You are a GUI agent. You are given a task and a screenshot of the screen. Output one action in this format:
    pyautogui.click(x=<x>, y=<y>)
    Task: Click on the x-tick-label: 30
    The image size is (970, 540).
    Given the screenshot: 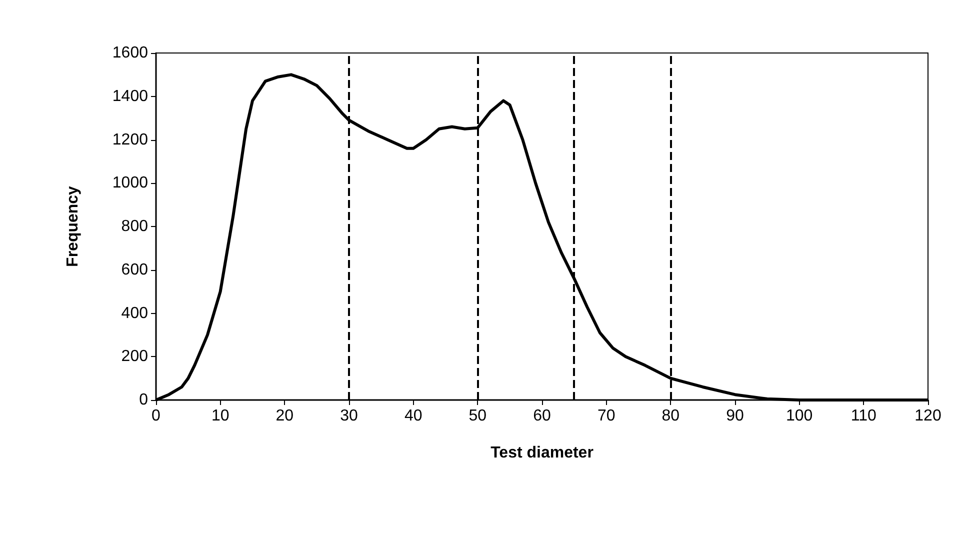 What is the action you would take?
    pyautogui.click(x=349, y=416)
    